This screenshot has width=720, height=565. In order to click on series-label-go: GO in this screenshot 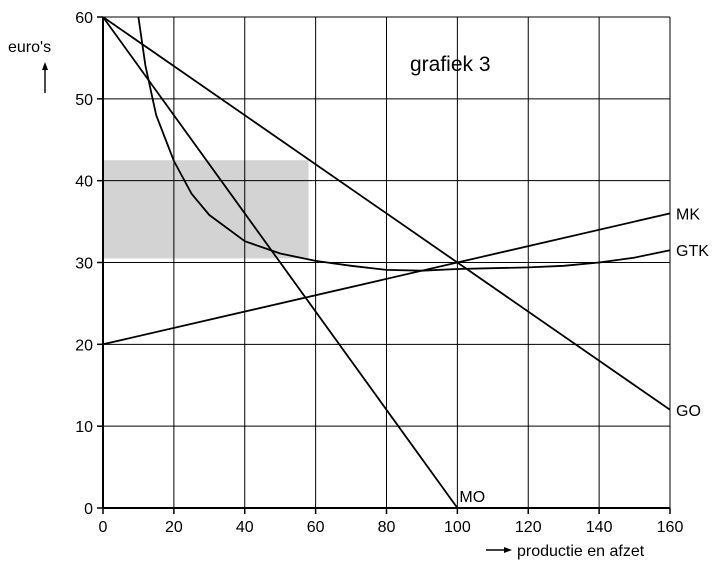, I will do `click(688, 411)`.